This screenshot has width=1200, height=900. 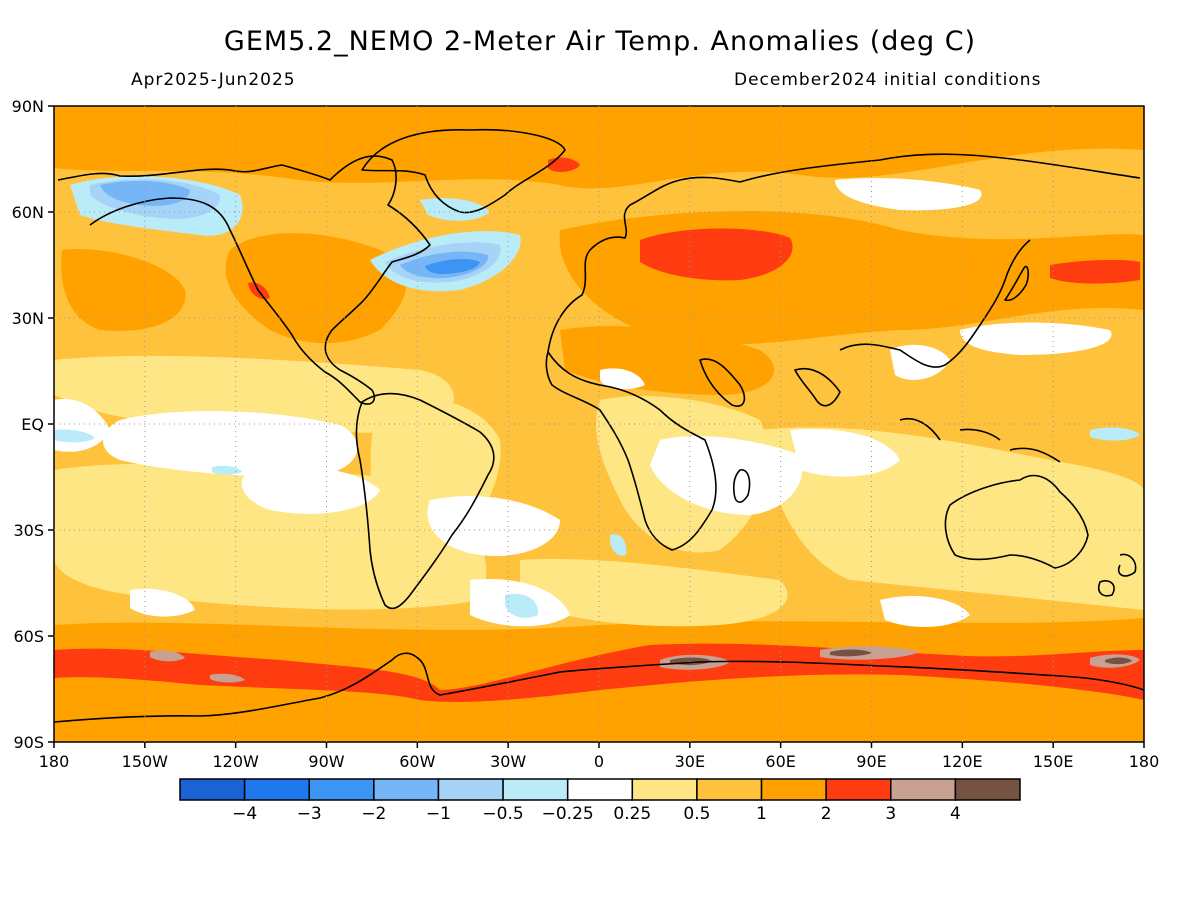 I want to click on lat-label: EQ, so click(x=32, y=424).